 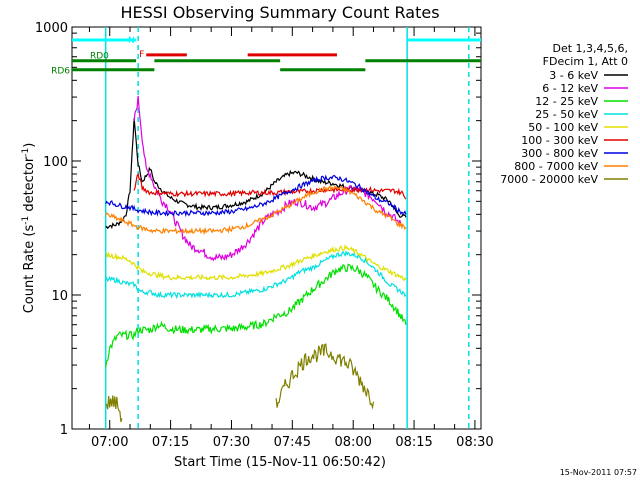 What do you see at coordinates (29, 269) in the screenshot?
I see `y-axis-label-part1: Count Rate (s` at bounding box center [29, 269].